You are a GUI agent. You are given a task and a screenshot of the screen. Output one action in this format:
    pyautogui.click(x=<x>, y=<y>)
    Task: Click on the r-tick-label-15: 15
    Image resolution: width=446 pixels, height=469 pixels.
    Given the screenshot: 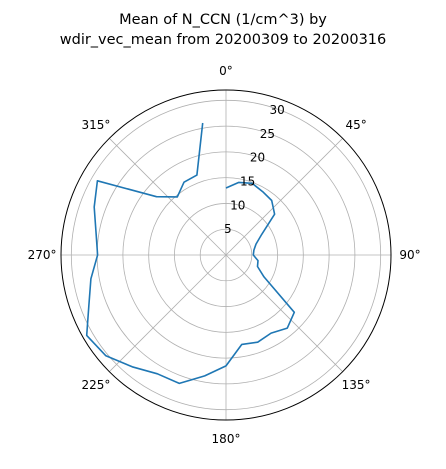 What is the action you would take?
    pyautogui.click(x=247, y=182)
    